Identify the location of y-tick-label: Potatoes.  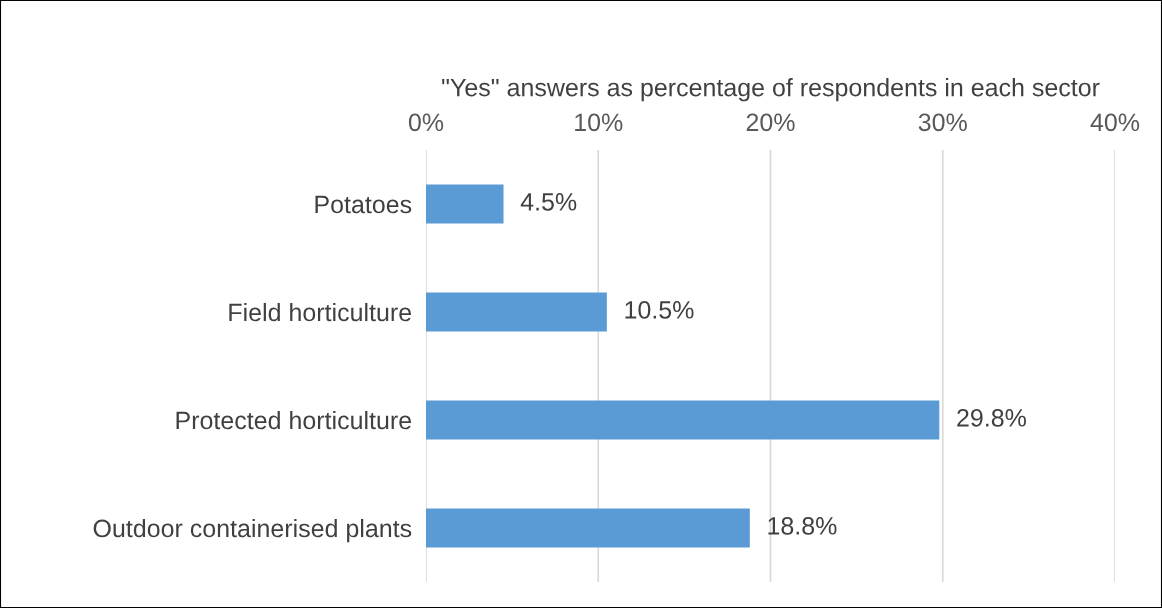
(363, 204).